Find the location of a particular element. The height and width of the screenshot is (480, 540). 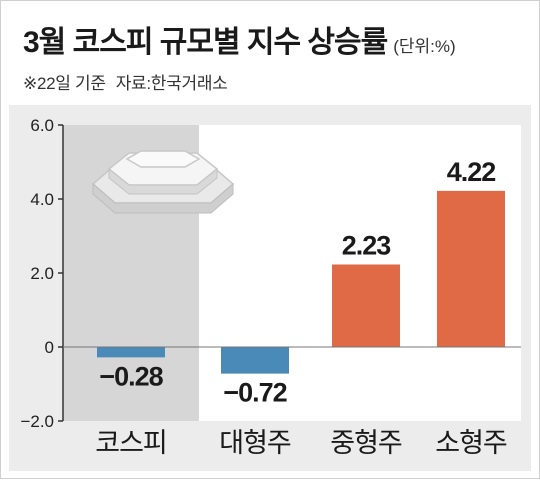

index-stack-illustration is located at coordinates (163, 182).